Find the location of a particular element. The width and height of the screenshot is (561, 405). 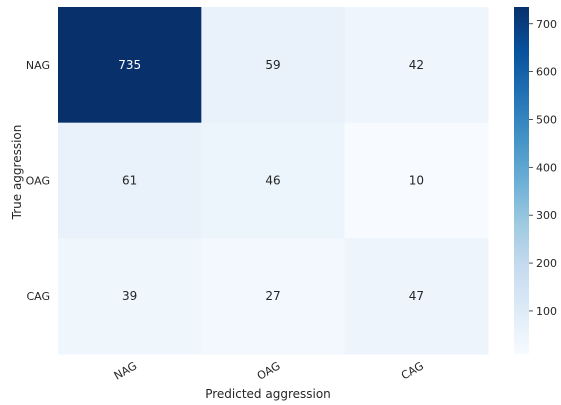

colorbar-tick-label: 300 is located at coordinates (546, 215).